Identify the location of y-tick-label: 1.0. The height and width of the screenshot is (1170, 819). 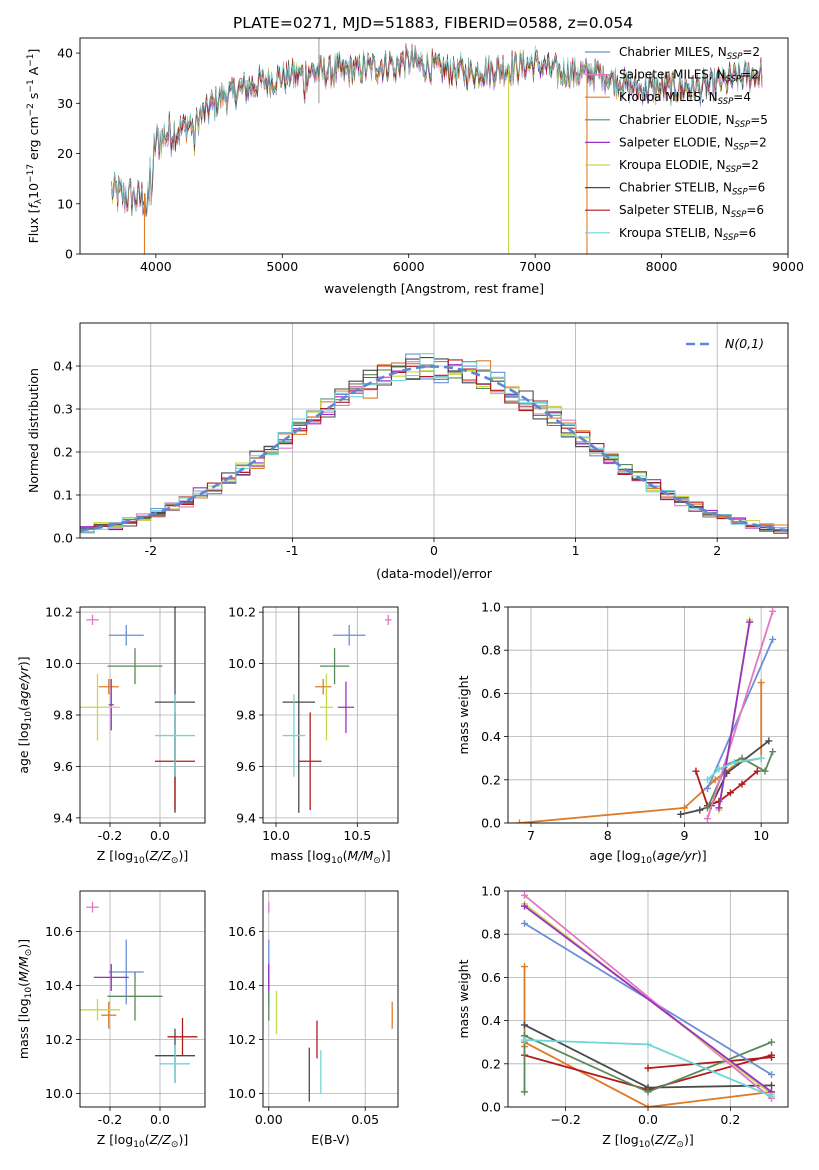
(491, 891).